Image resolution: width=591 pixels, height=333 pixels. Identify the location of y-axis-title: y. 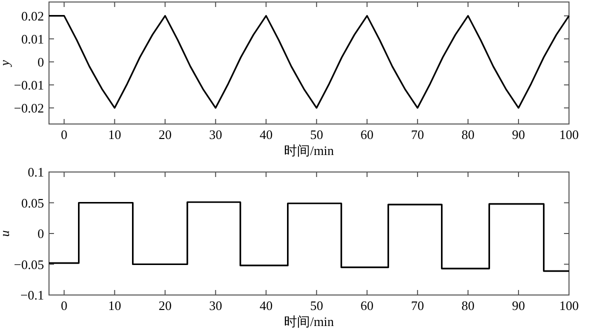
(6, 64).